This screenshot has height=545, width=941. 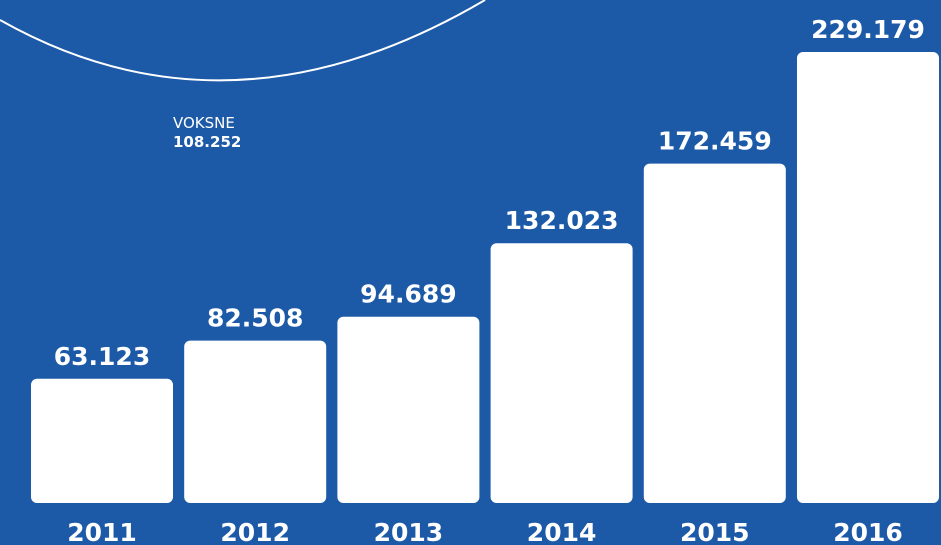 I want to click on value-label-2014: 132.023, so click(x=562, y=220).